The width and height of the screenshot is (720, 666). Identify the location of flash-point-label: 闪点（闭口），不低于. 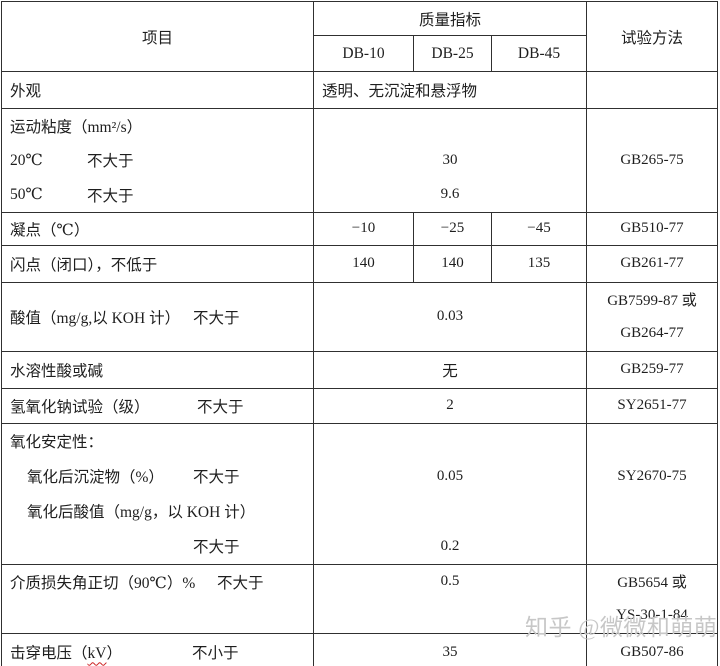
(157, 263).